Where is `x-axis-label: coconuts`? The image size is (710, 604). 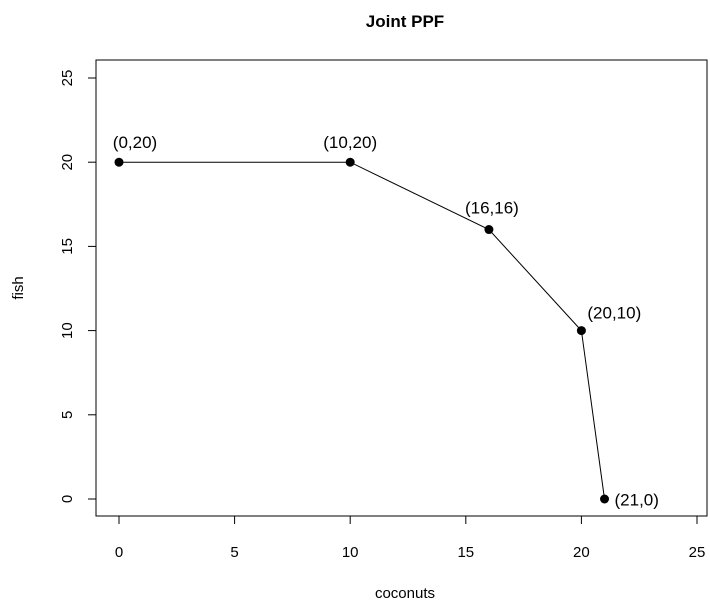
x-axis-label: coconuts is located at coordinates (405, 593).